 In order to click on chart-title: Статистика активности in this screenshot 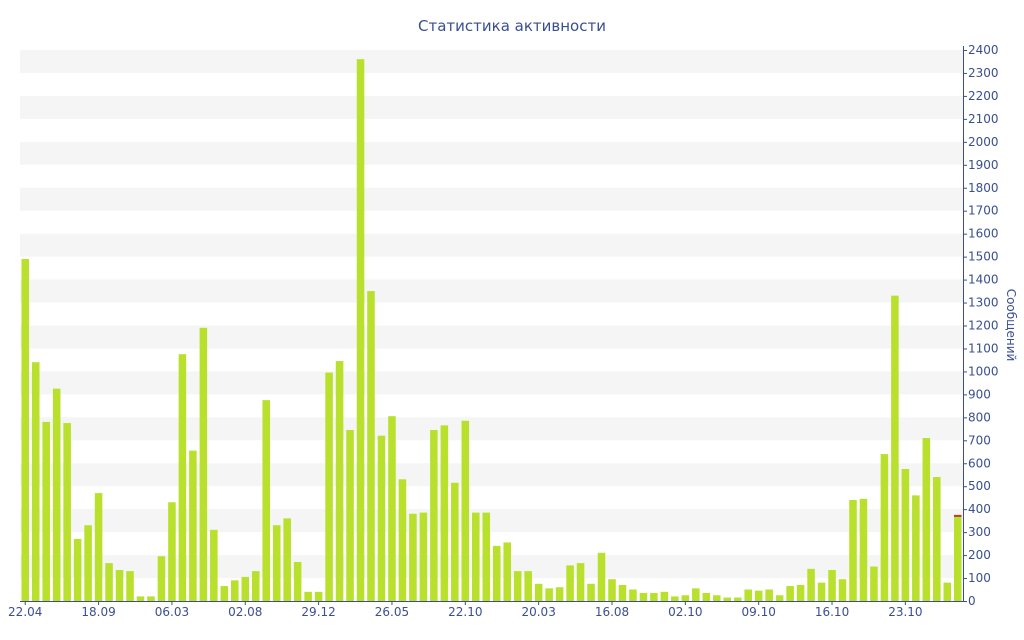, I will do `click(512, 26)`.